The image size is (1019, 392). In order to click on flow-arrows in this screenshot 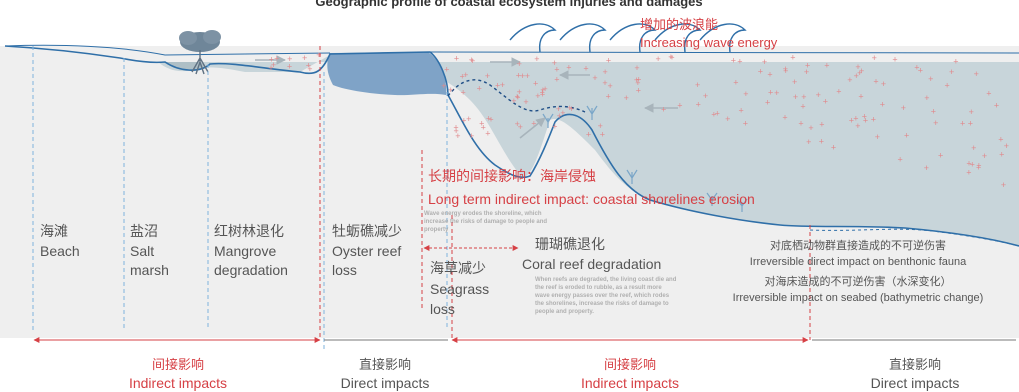, I will do `click(466, 97)`.